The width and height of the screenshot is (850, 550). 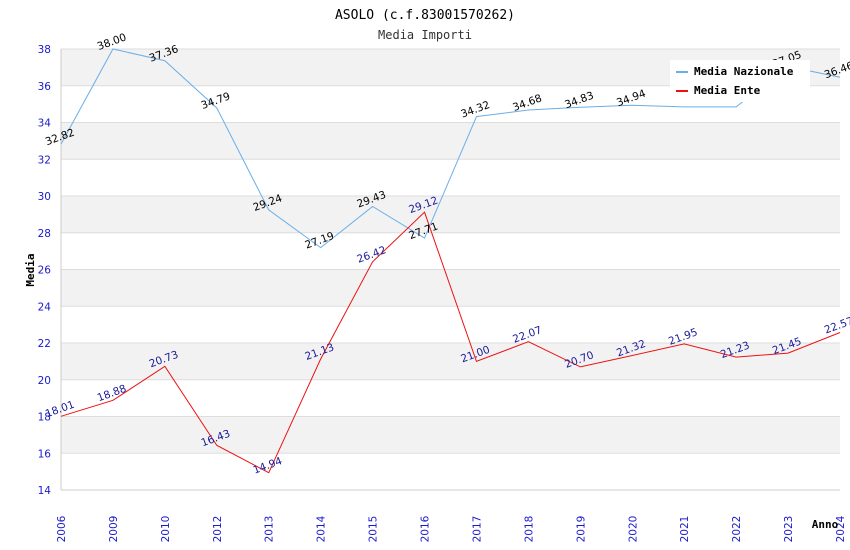 What do you see at coordinates (44, 381) in the screenshot?
I see `y-tick-label: 20` at bounding box center [44, 381].